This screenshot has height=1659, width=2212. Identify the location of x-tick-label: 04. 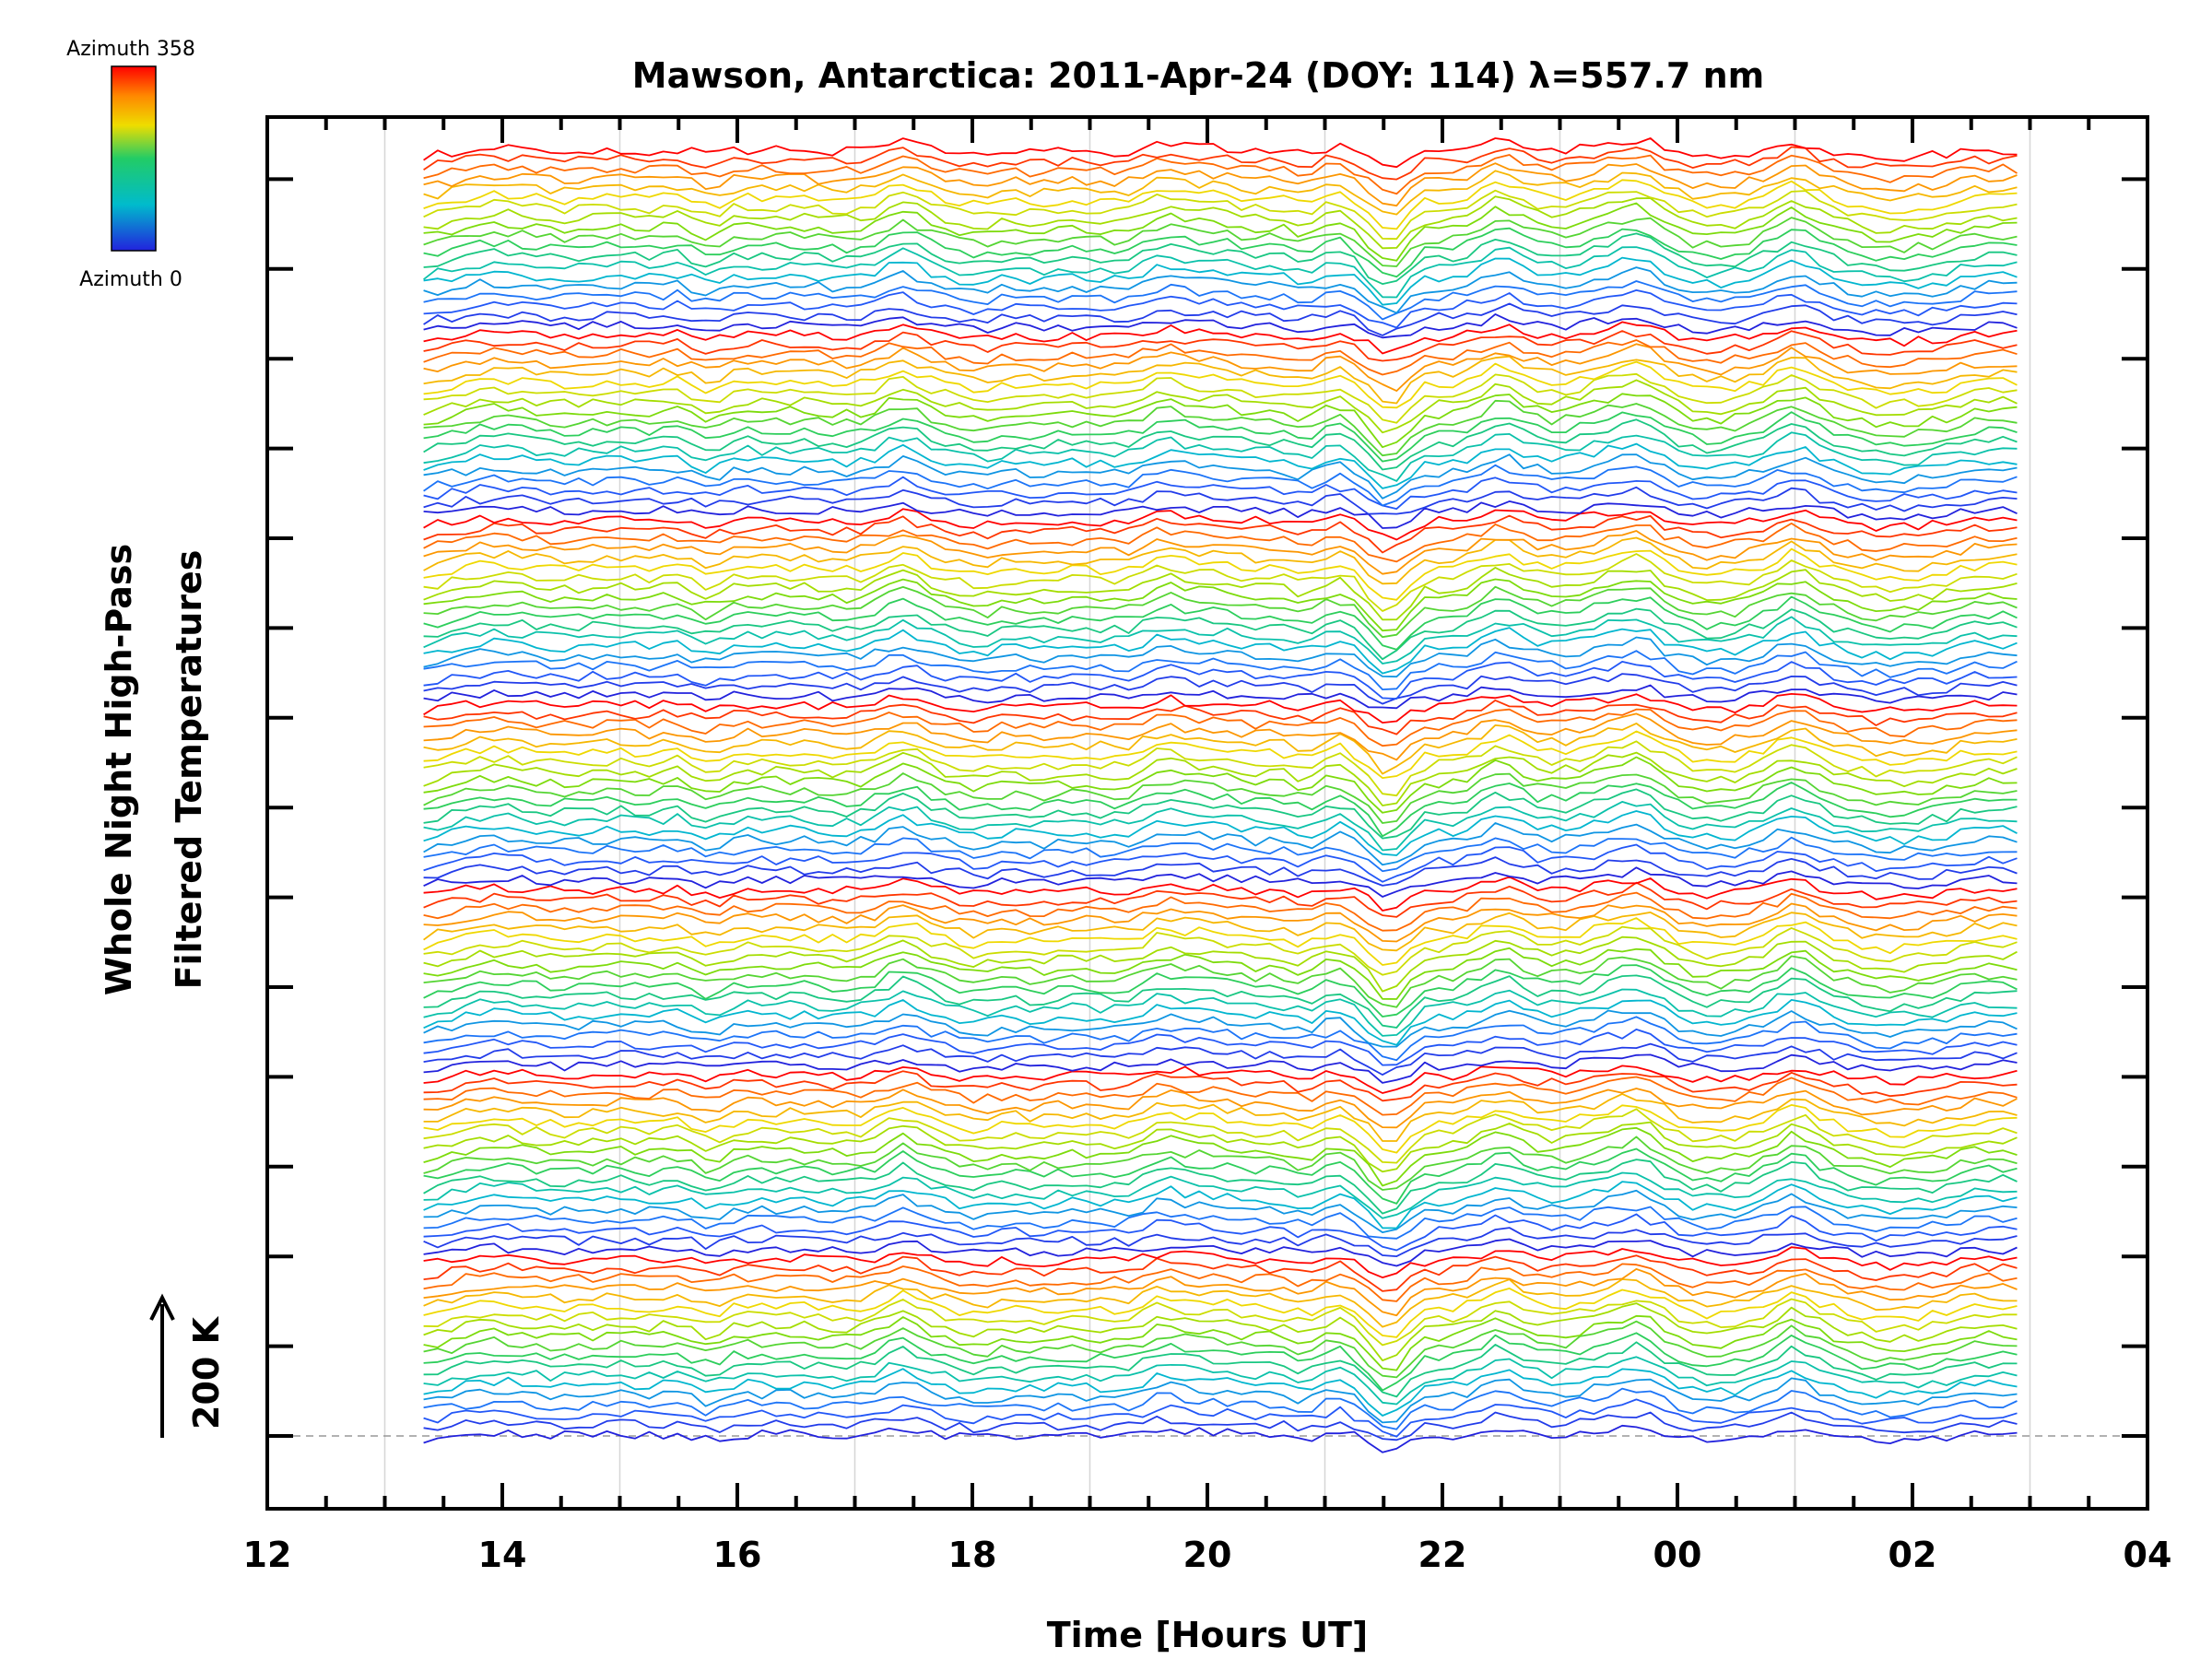
(2148, 1555).